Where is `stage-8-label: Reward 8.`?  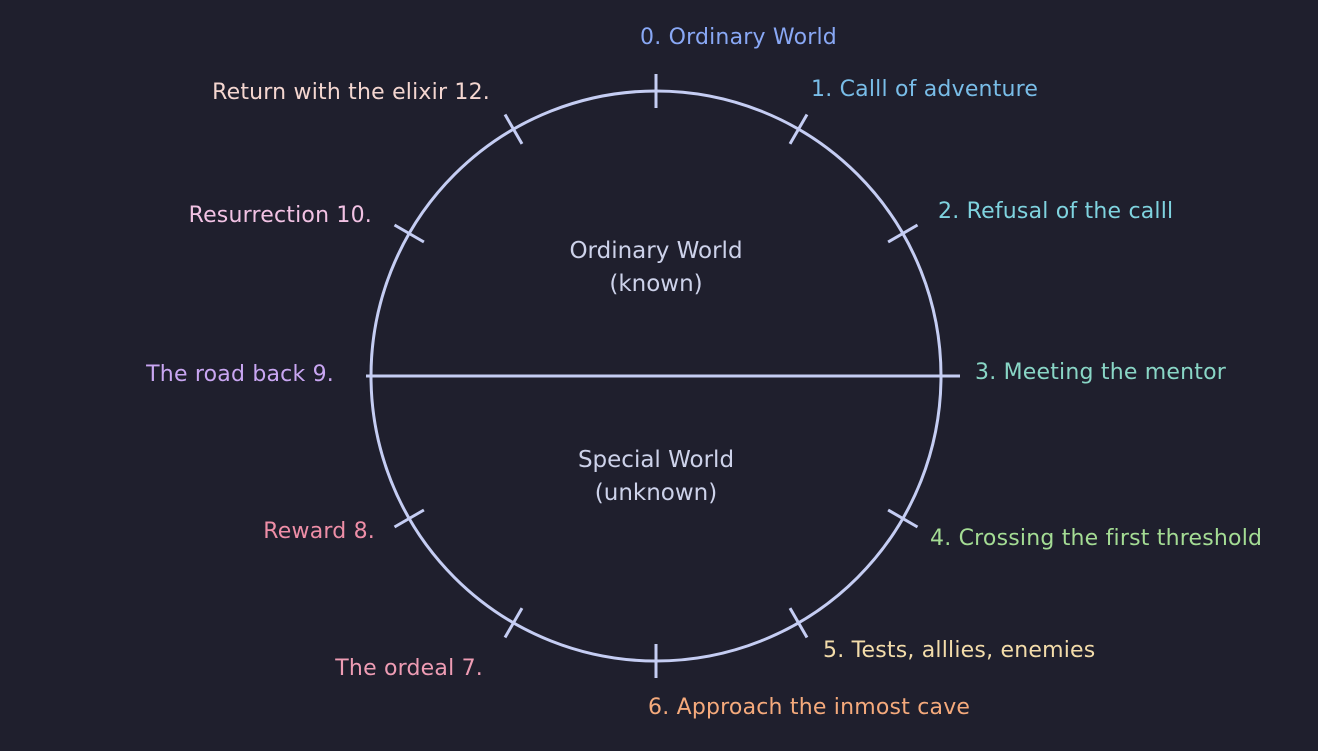
stage-8-label: Reward 8. is located at coordinates (319, 531).